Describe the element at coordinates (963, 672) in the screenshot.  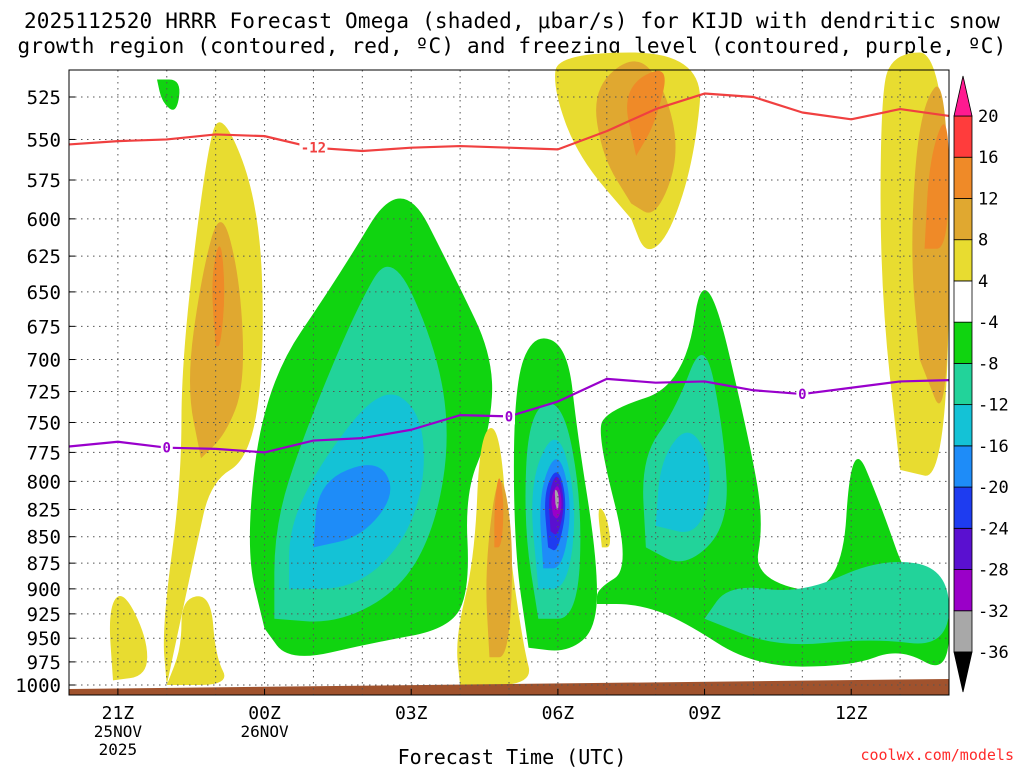
I see `colorbar-arrow-low` at that location.